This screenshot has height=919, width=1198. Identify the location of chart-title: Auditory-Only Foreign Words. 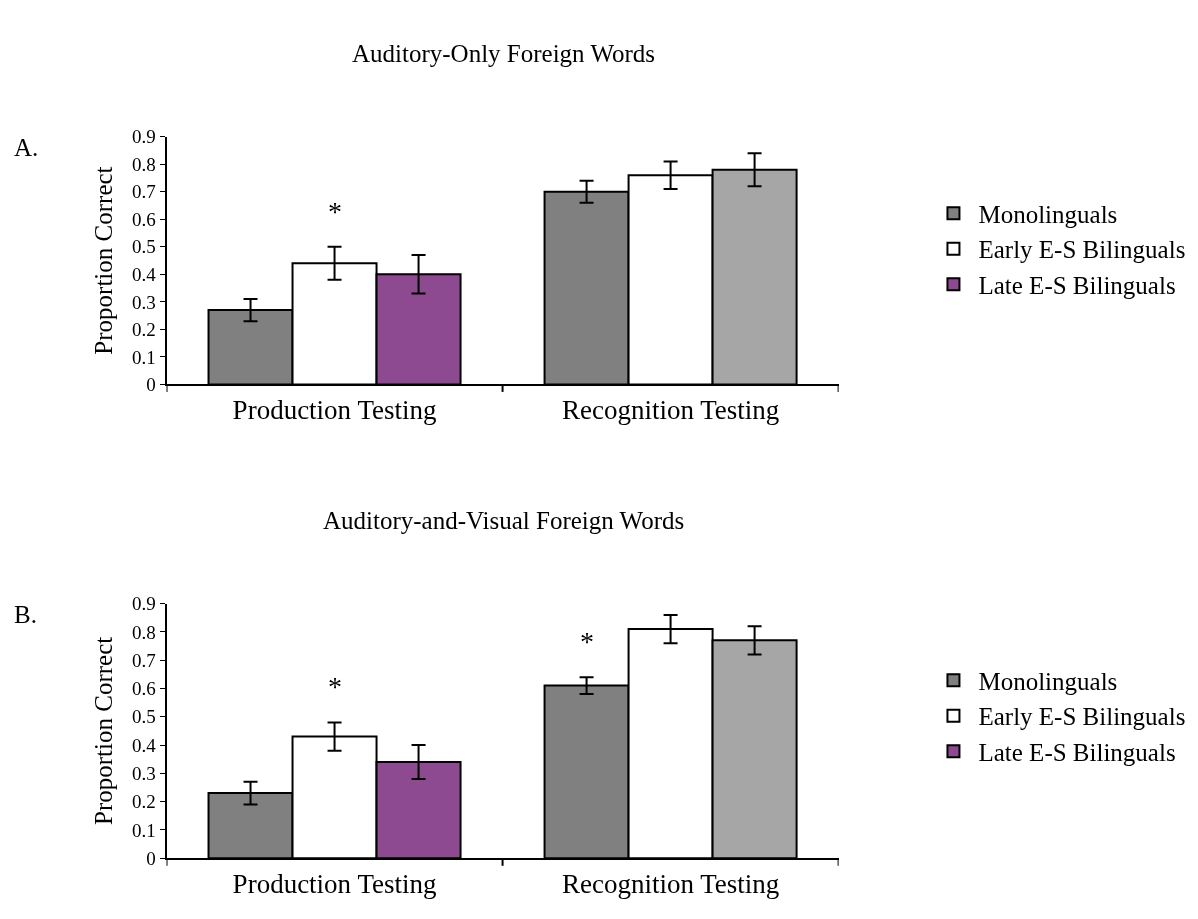
(504, 53).